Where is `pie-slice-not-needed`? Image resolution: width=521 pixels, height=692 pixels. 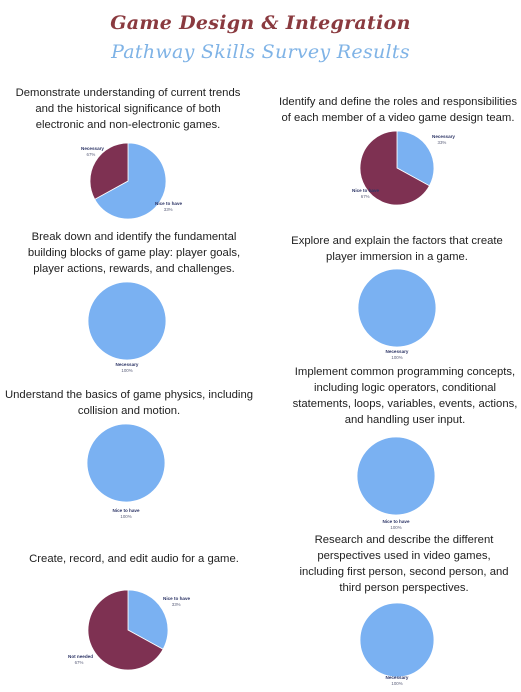 pie-slice-not-needed is located at coordinates (125, 630).